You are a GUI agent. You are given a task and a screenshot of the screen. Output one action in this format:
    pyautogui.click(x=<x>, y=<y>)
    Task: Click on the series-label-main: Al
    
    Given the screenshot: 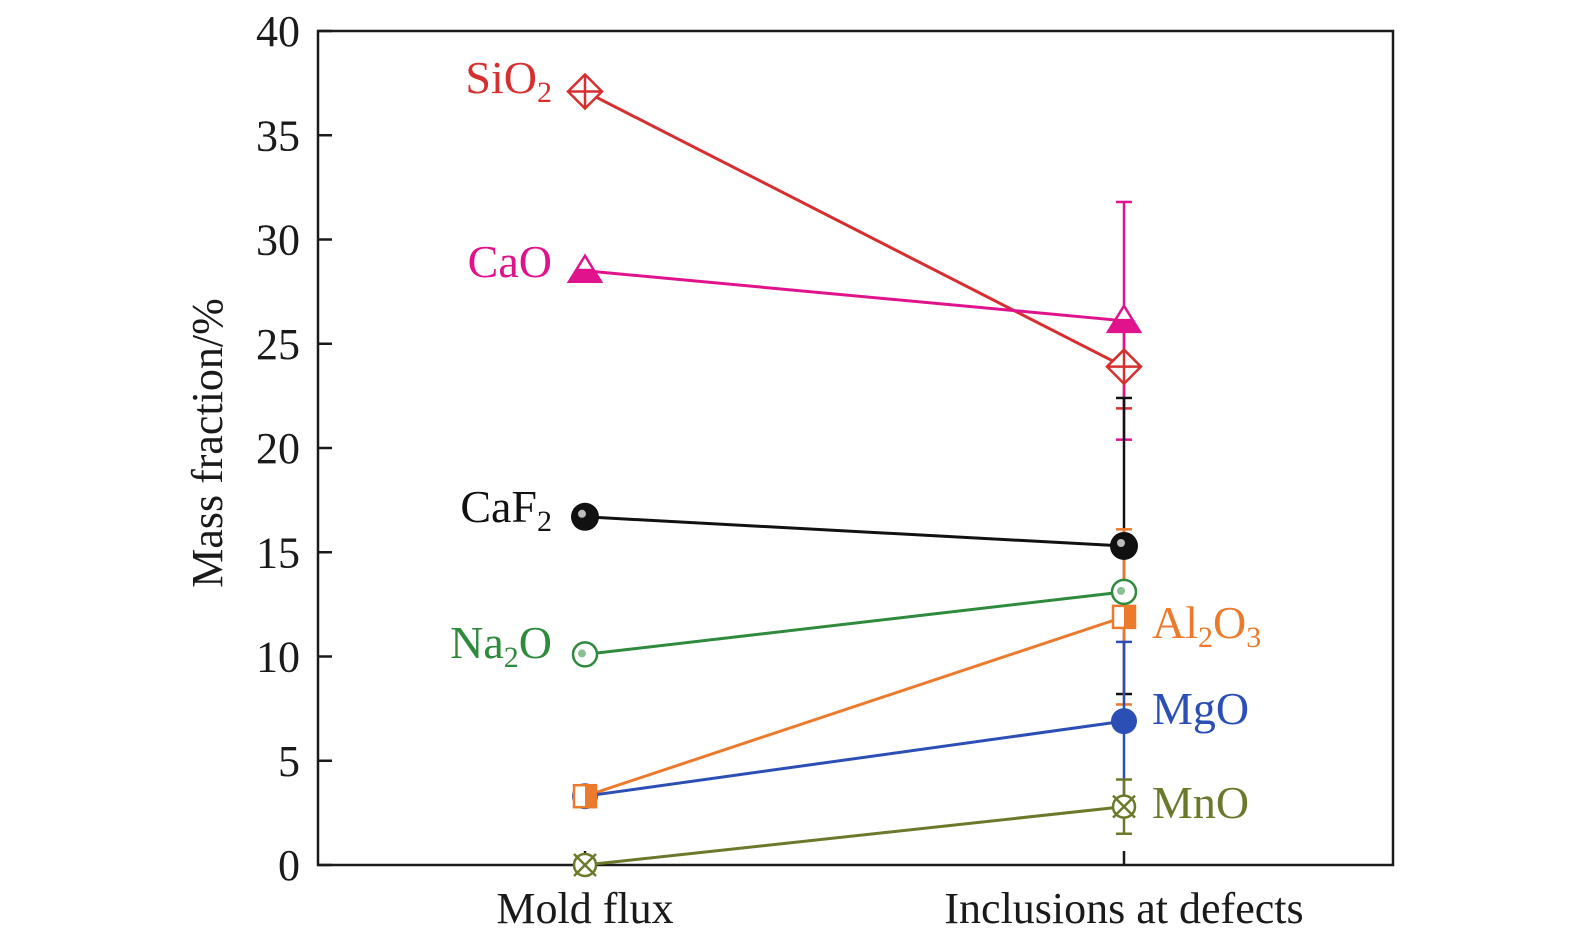 What is the action you would take?
    pyautogui.click(x=1175, y=622)
    